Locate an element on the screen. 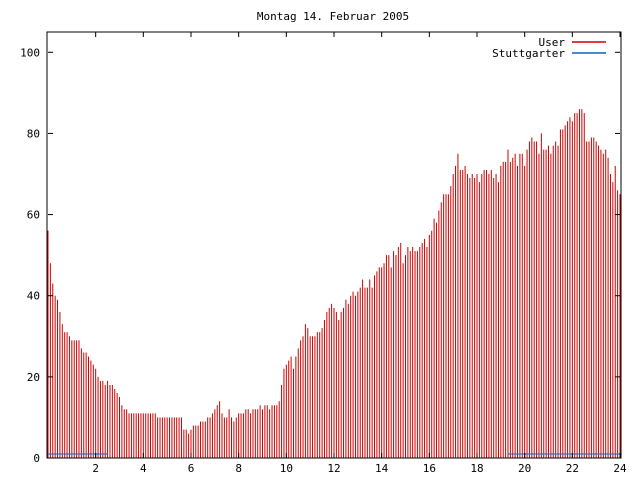  chart-title: Montag 14. Februar 2005 is located at coordinates (333, 16).